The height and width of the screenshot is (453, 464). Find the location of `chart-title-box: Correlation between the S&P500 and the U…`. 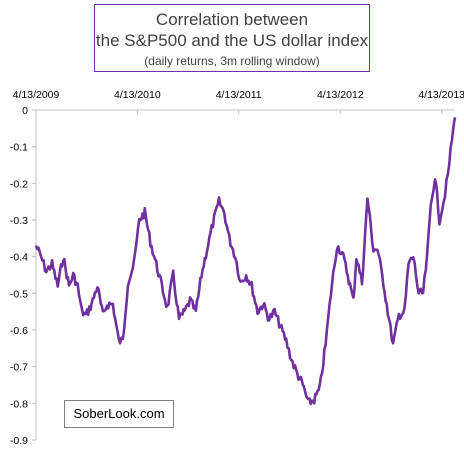

chart-title-box: Correlation between the S&P500 and the U… is located at coordinates (232, 38).